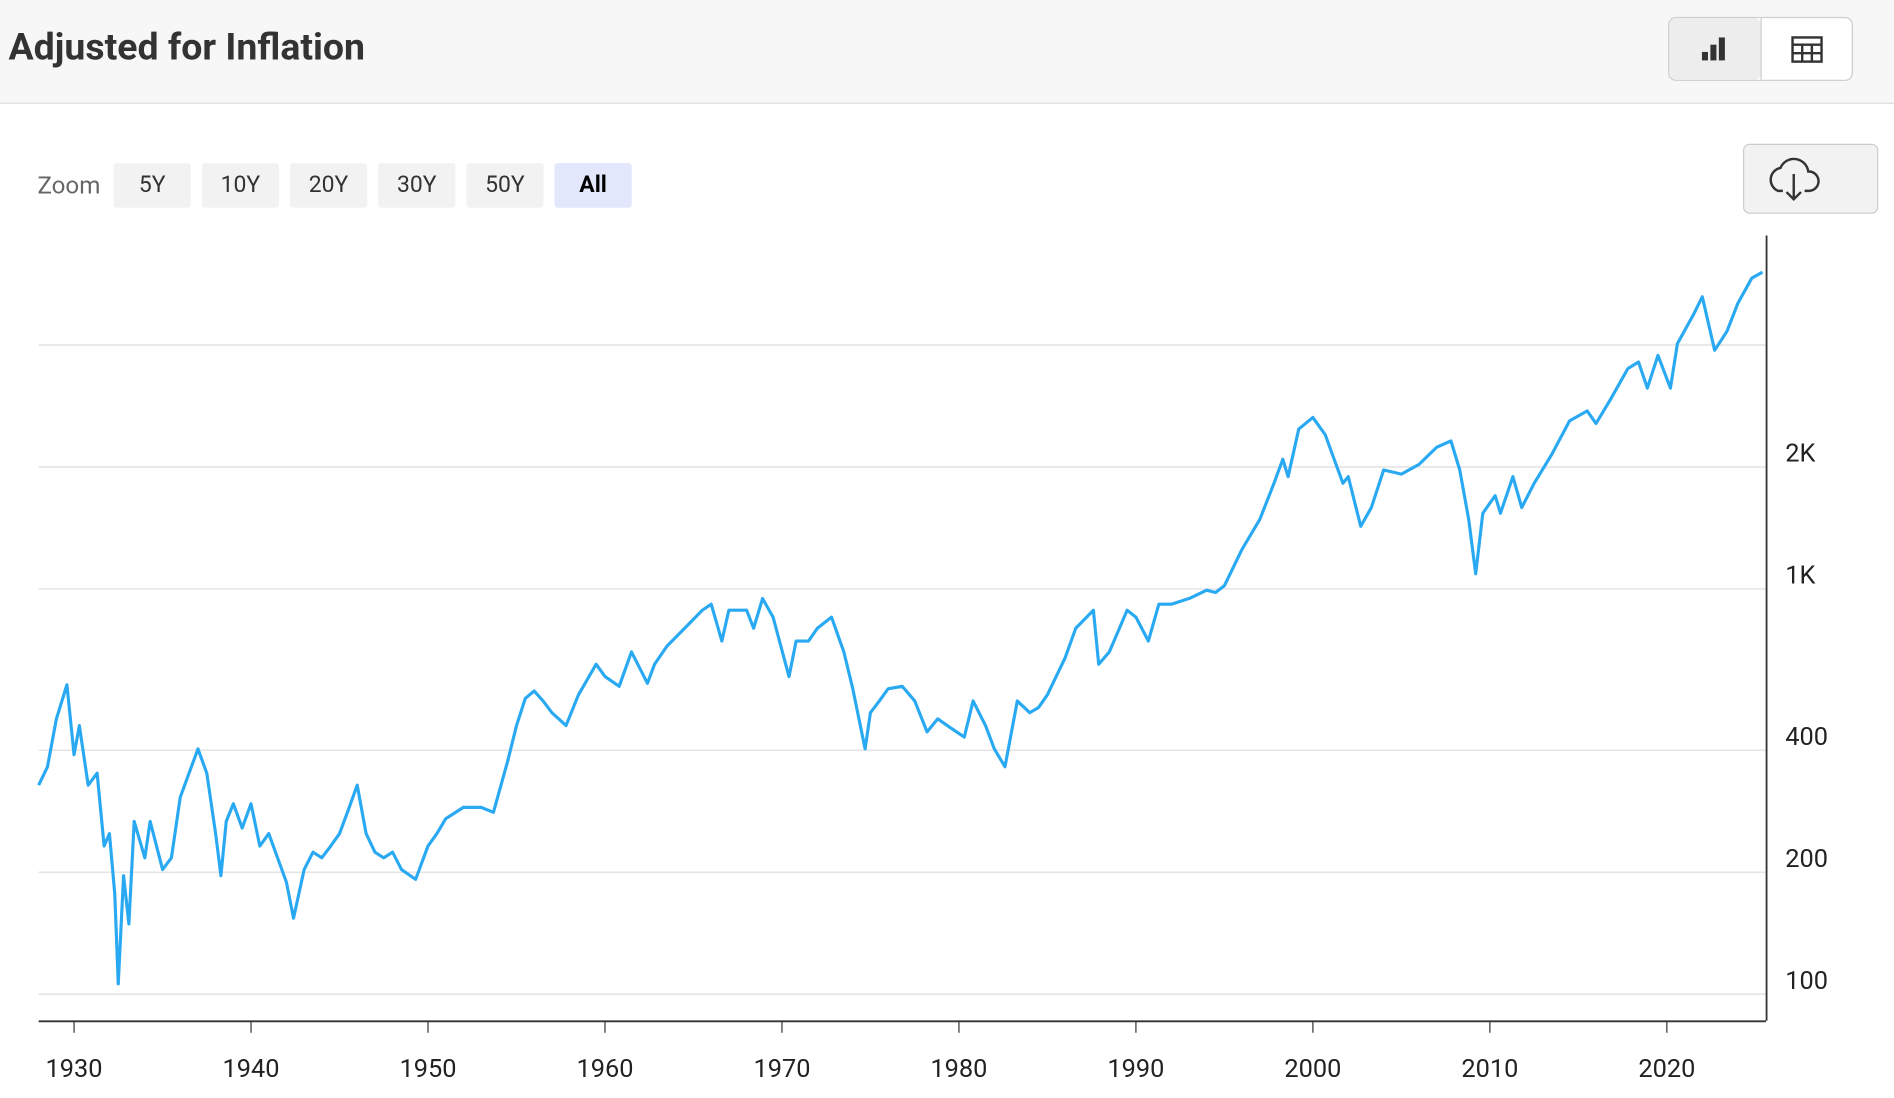 The height and width of the screenshot is (1098, 1894). I want to click on view-toggle, so click(1760, 48).